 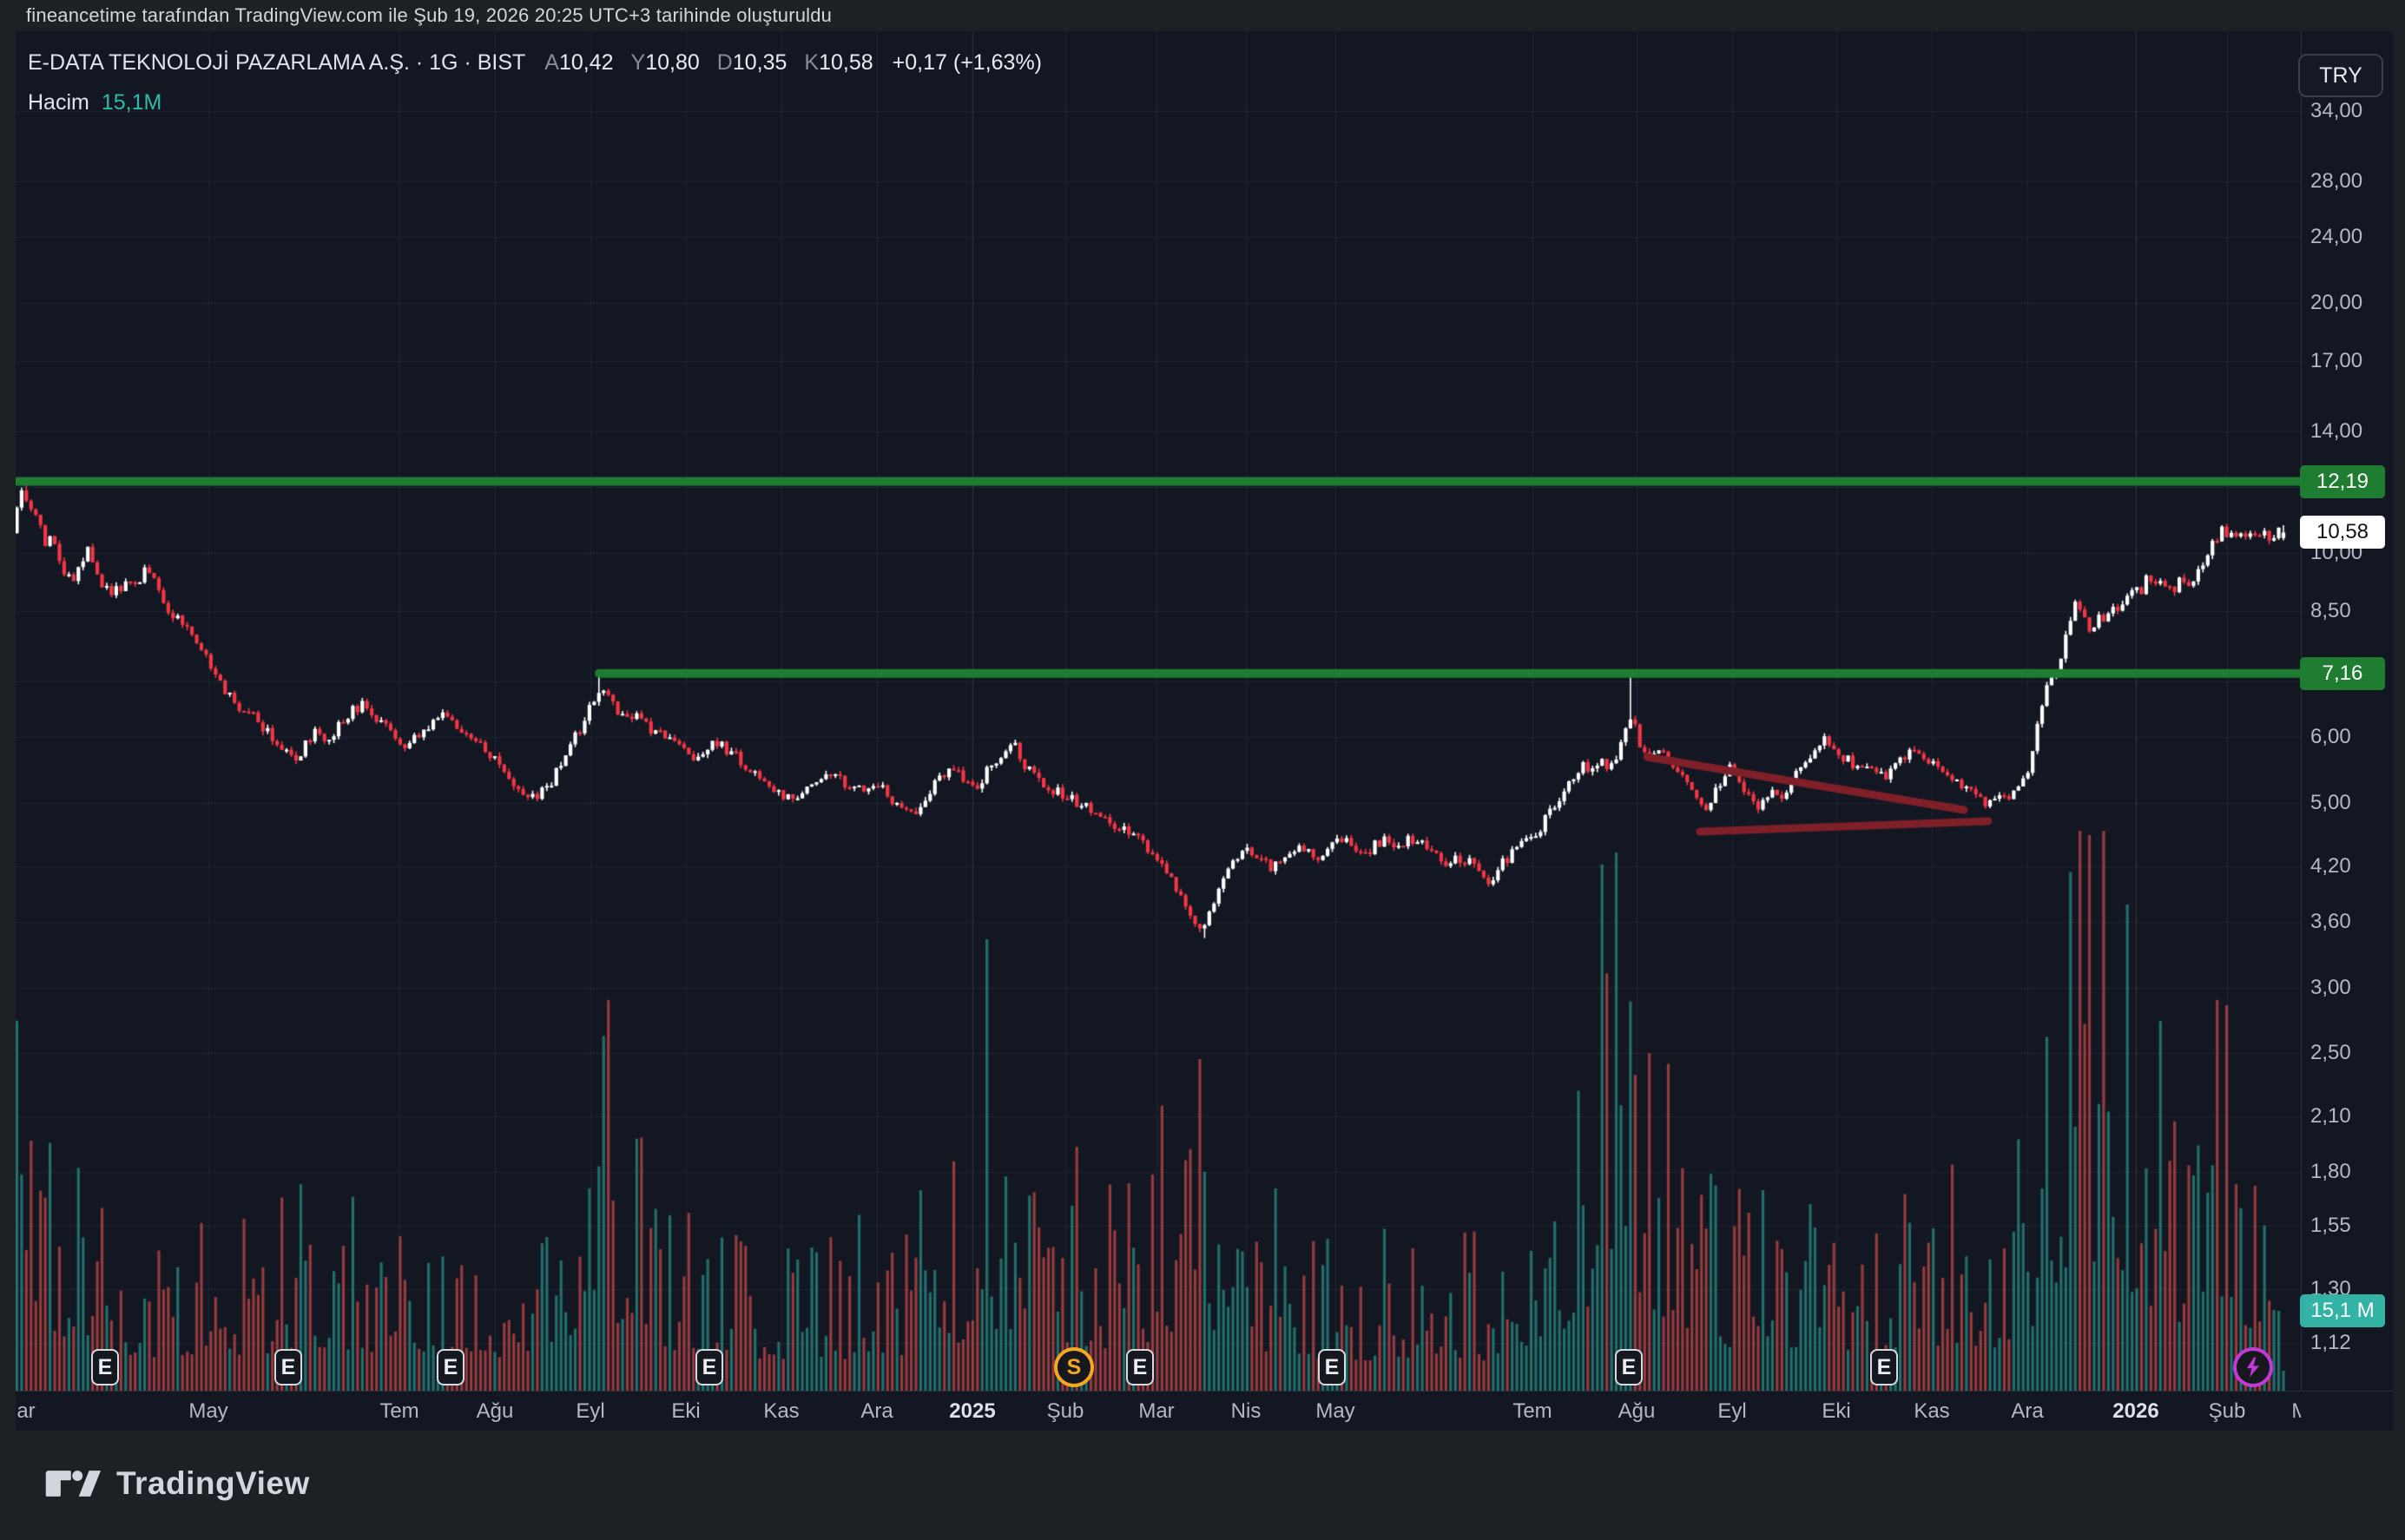 What do you see at coordinates (967, 63) in the screenshot?
I see `price-change: +0,17 (+1,63%)` at bounding box center [967, 63].